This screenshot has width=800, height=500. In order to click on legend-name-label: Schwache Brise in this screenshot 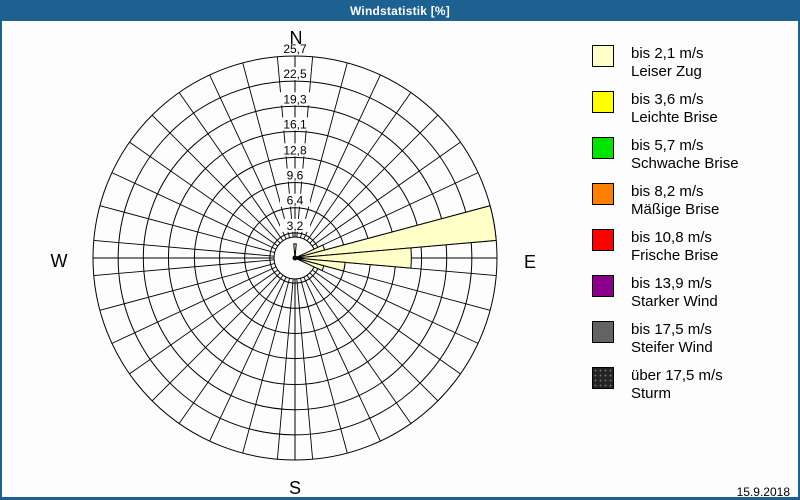, I will do `click(685, 163)`.